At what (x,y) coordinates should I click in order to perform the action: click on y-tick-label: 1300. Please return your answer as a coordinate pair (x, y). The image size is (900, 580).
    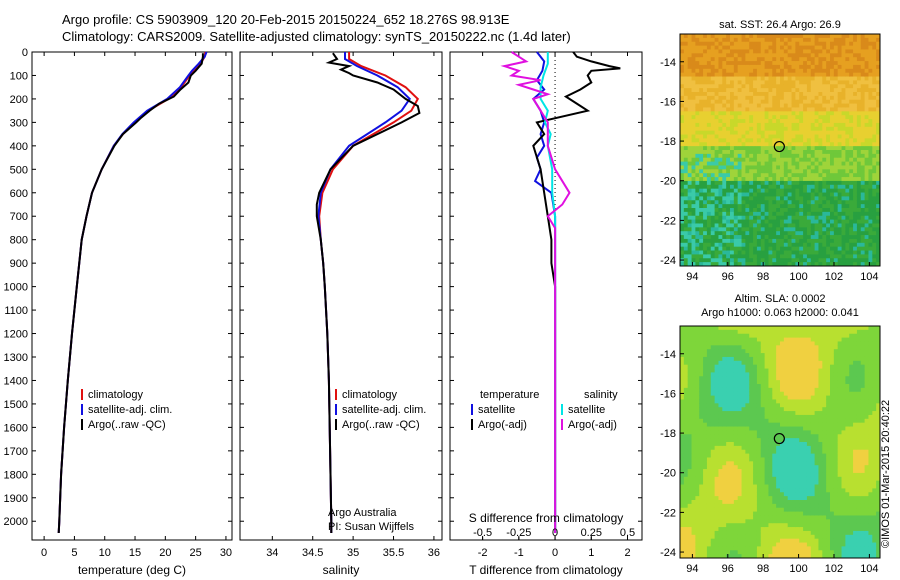
    Looking at the image, I should click on (16, 358).